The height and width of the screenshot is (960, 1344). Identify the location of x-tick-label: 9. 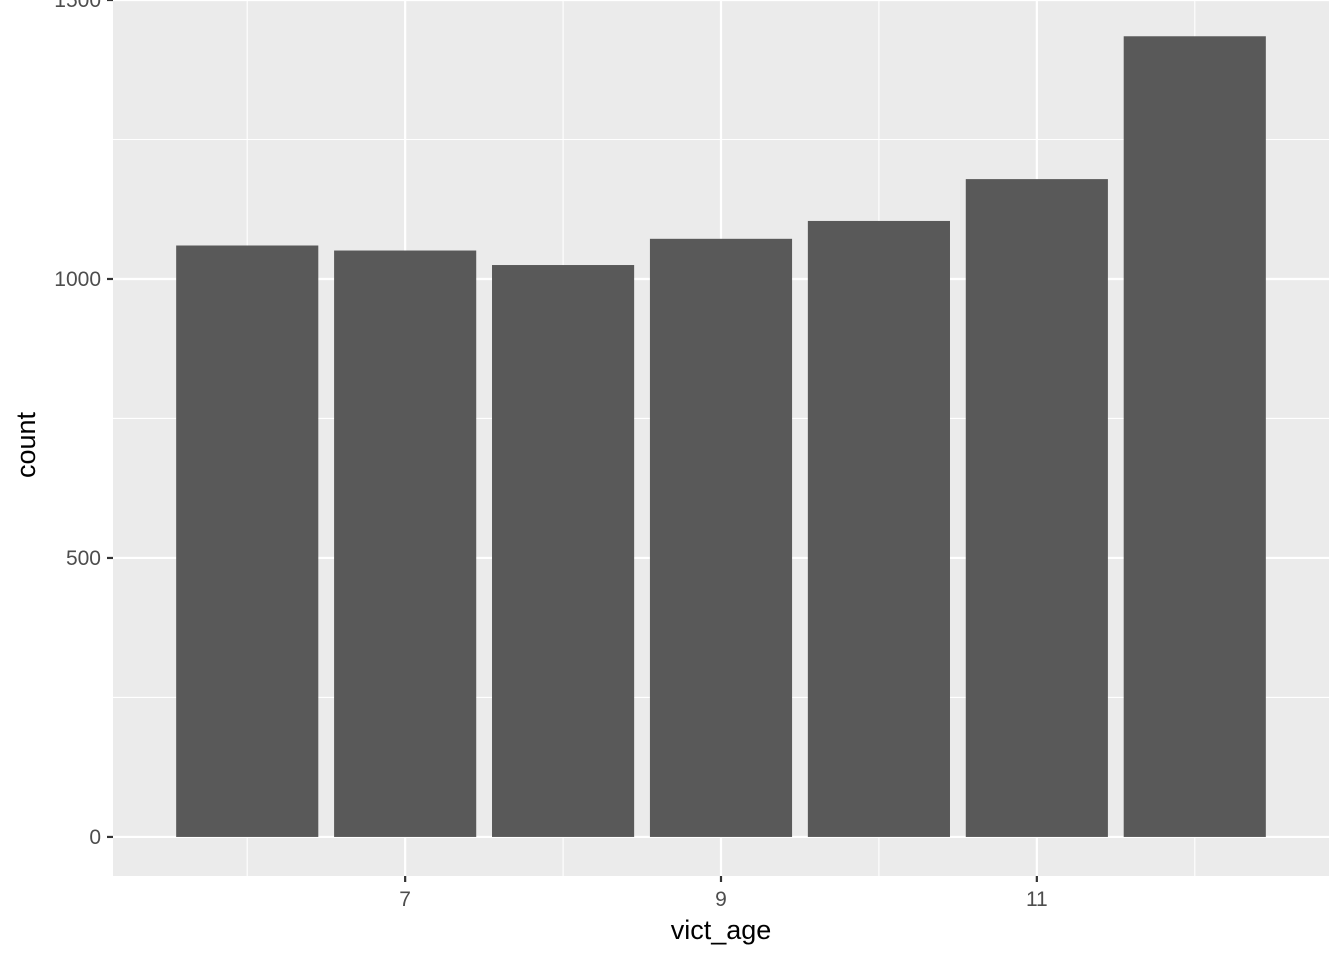
(721, 899).